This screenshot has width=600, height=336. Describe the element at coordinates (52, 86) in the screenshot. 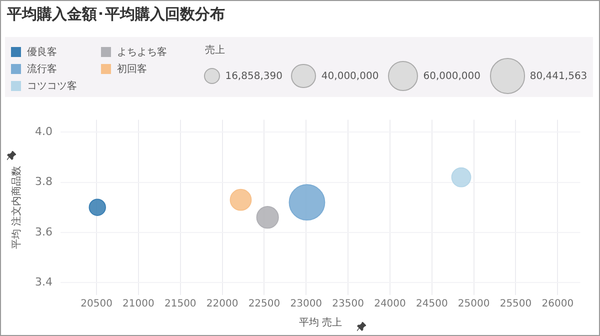

I see `legend-label: コツコツ客` at that location.